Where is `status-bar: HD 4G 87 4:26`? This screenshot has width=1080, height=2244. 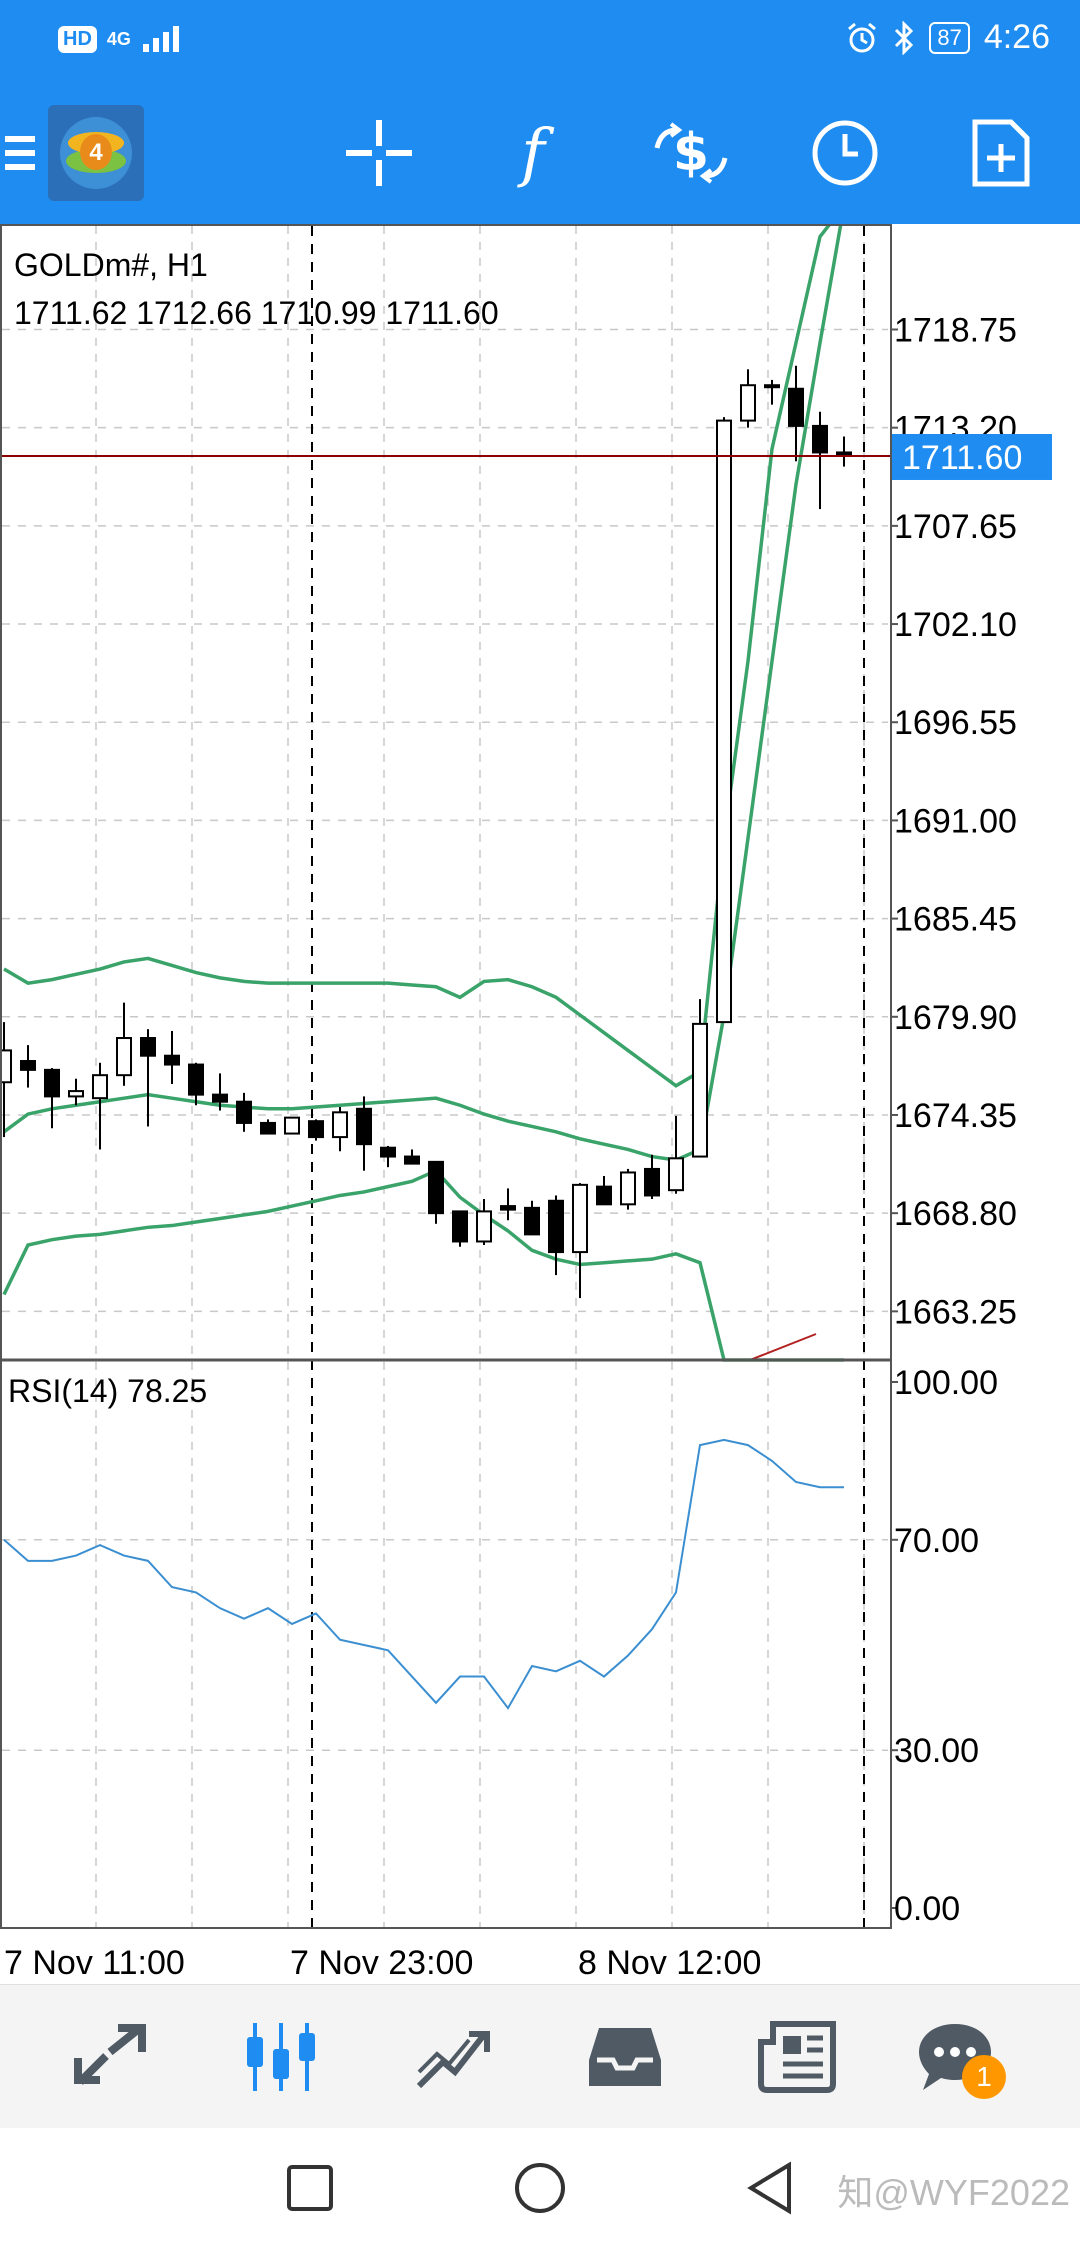
status-bar: HD 4G 87 4:26 is located at coordinates (540, 41).